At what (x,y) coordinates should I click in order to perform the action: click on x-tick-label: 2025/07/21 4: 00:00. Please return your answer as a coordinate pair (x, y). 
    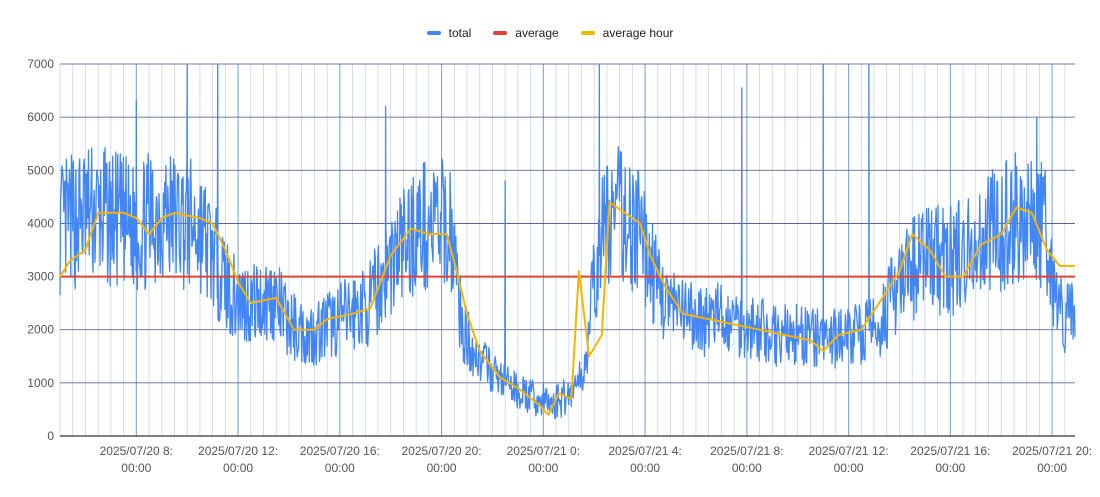
    Looking at the image, I should click on (644, 459).